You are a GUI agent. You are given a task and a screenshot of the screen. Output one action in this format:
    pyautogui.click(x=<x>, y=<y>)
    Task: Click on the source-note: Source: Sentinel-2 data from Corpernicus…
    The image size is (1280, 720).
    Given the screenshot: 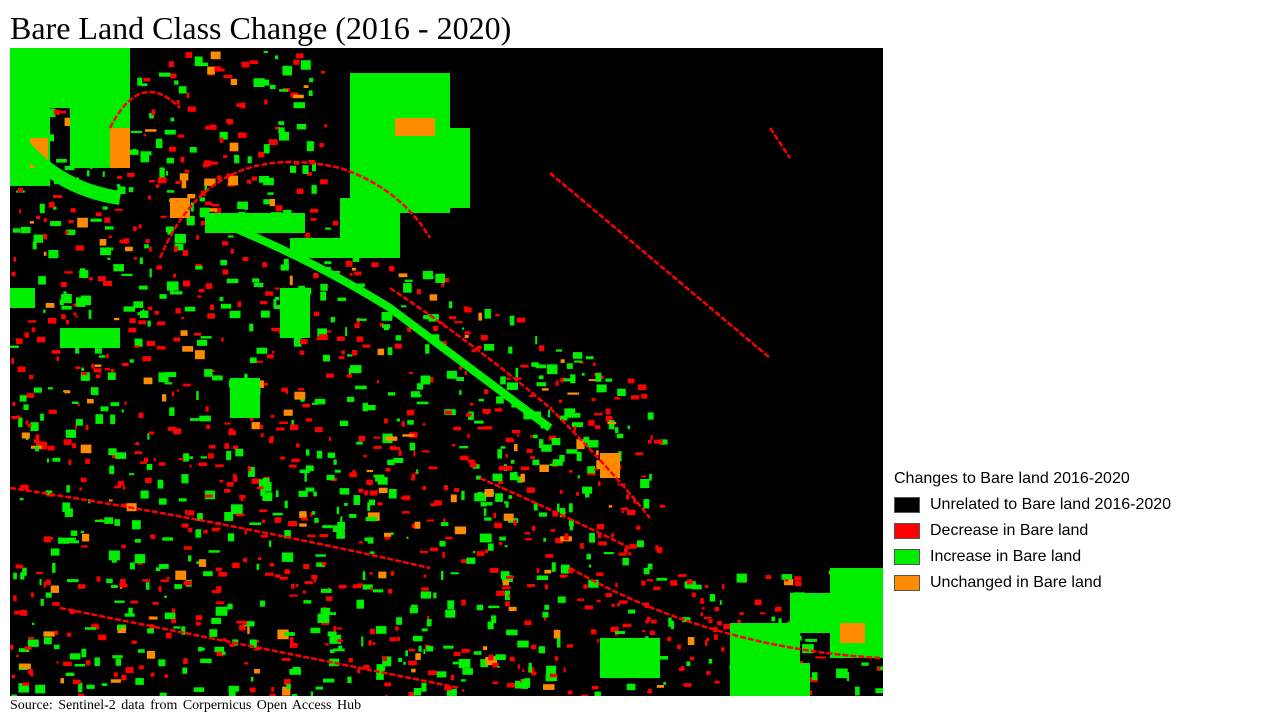 What is the action you would take?
    pyautogui.click(x=186, y=705)
    